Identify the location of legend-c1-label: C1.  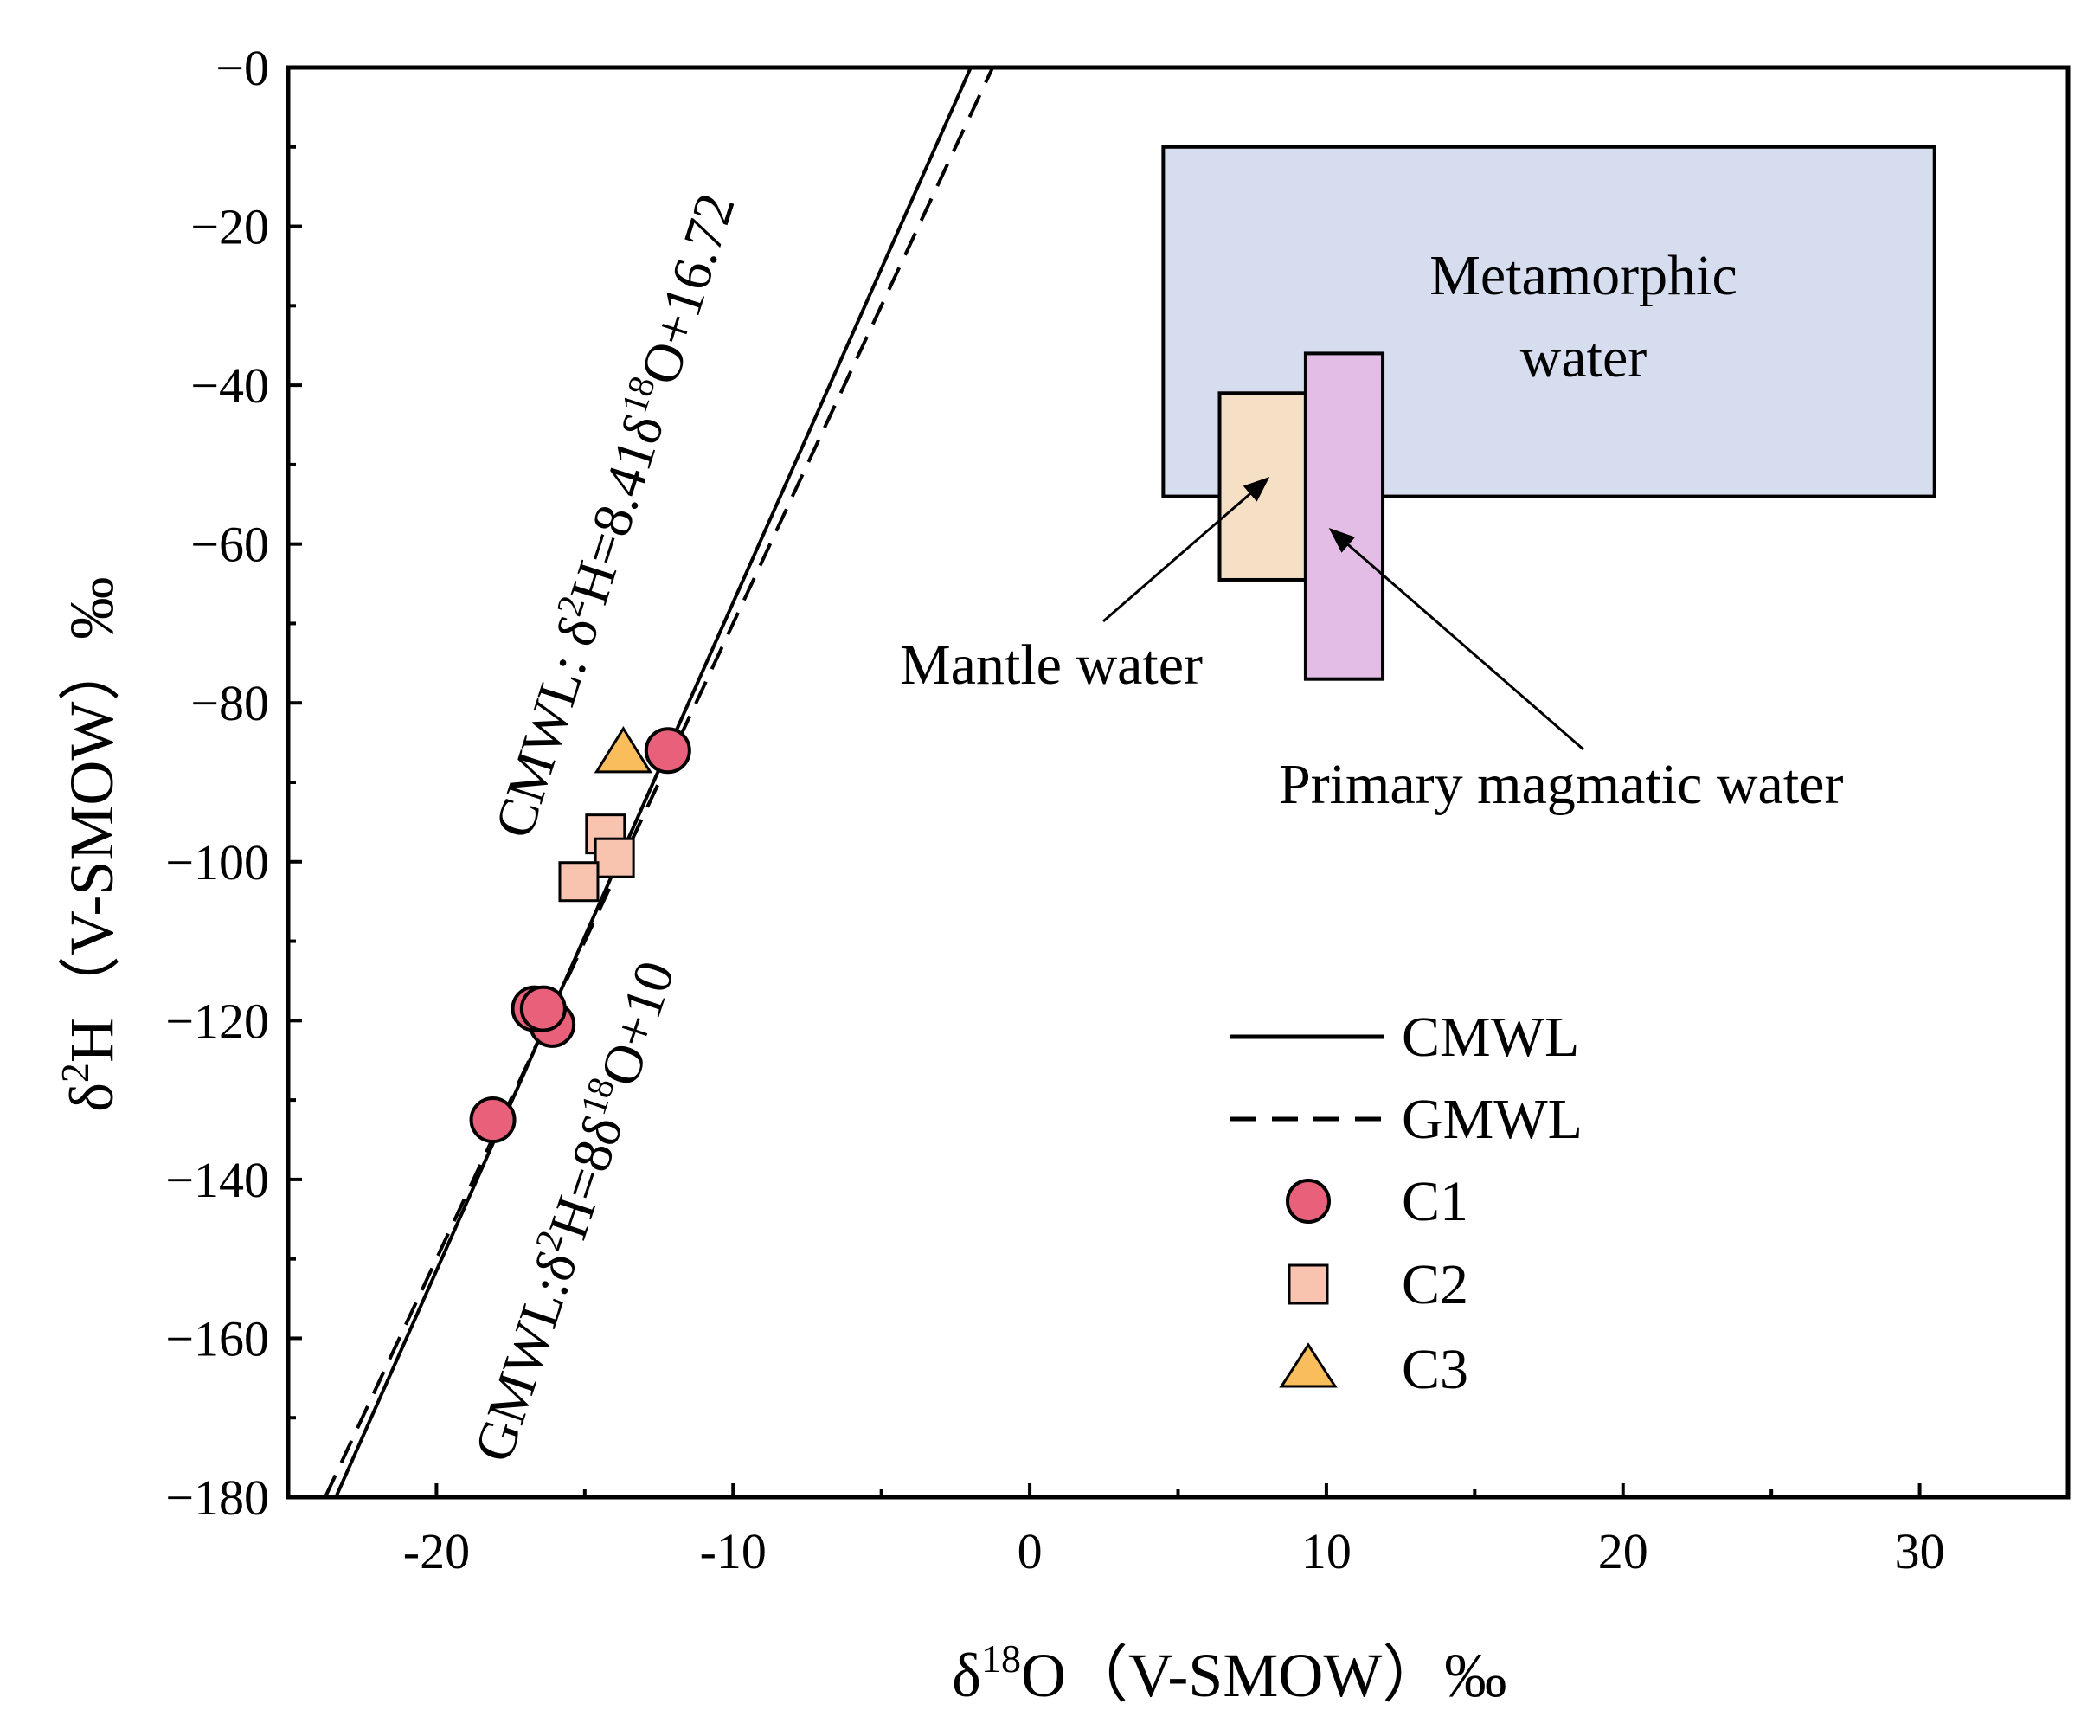
(1435, 1202).